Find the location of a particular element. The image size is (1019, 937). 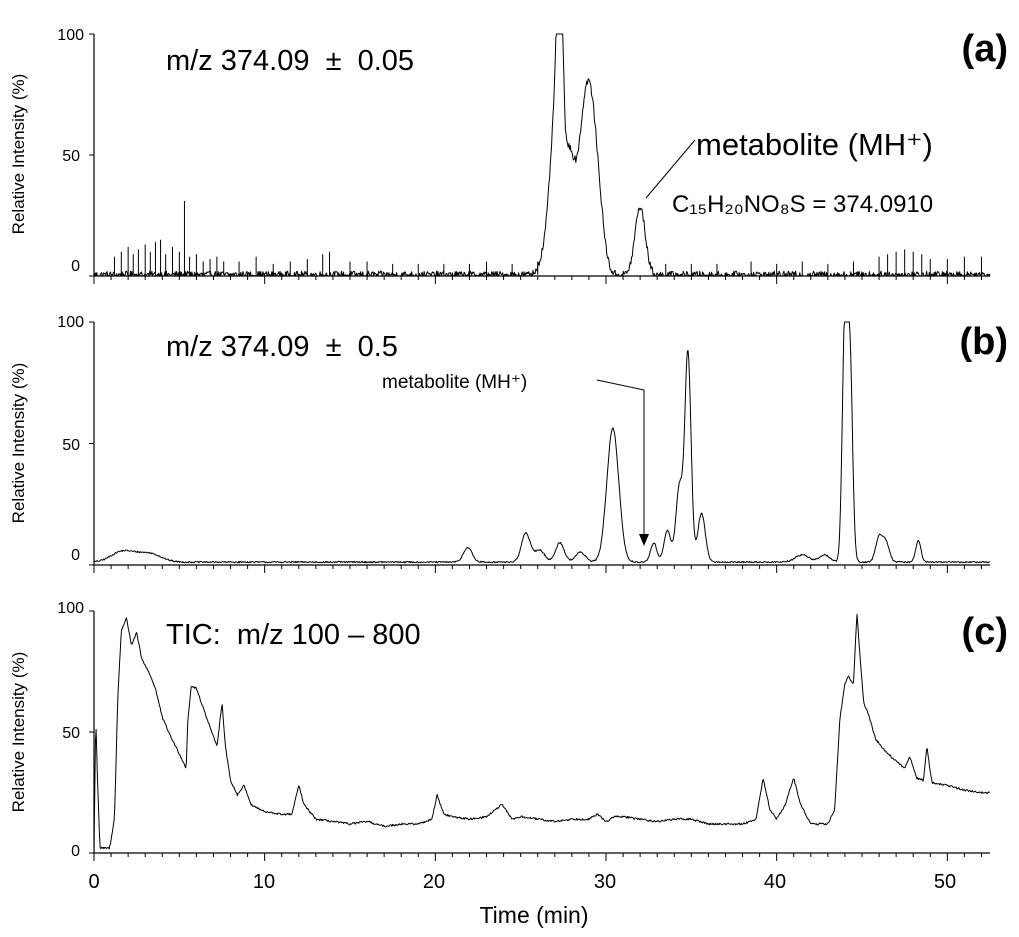

panel-annotation-a: m/z 374.09 ± 0.05 is located at coordinates (290, 61).